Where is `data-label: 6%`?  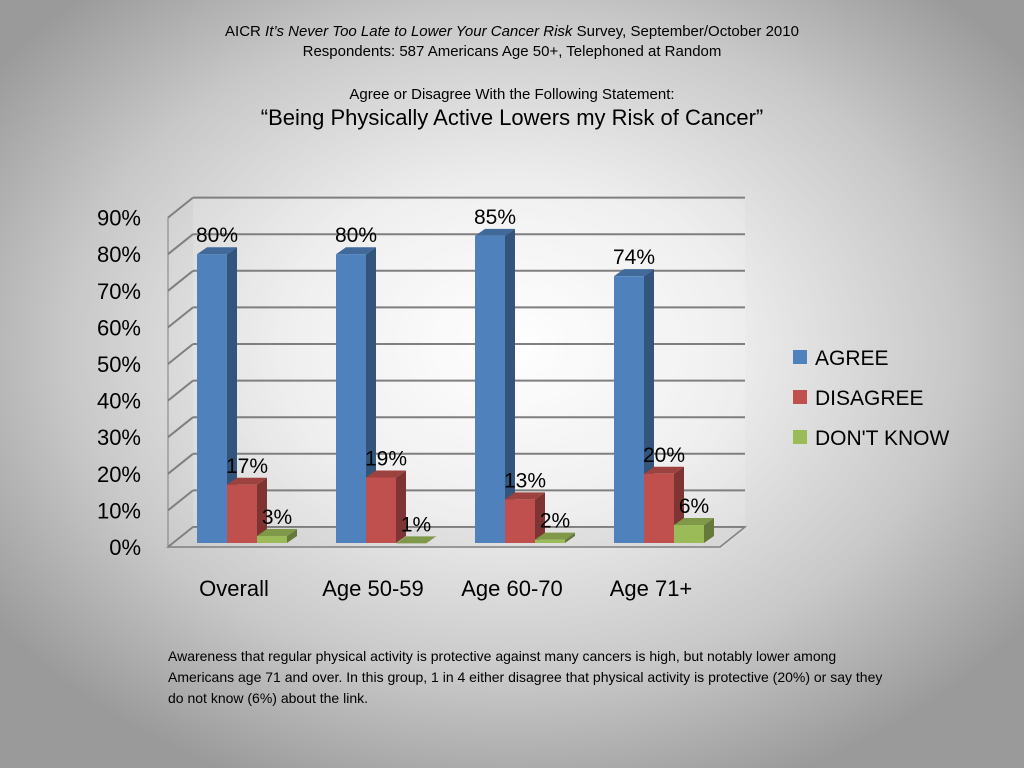 data-label: 6% is located at coordinates (694, 506).